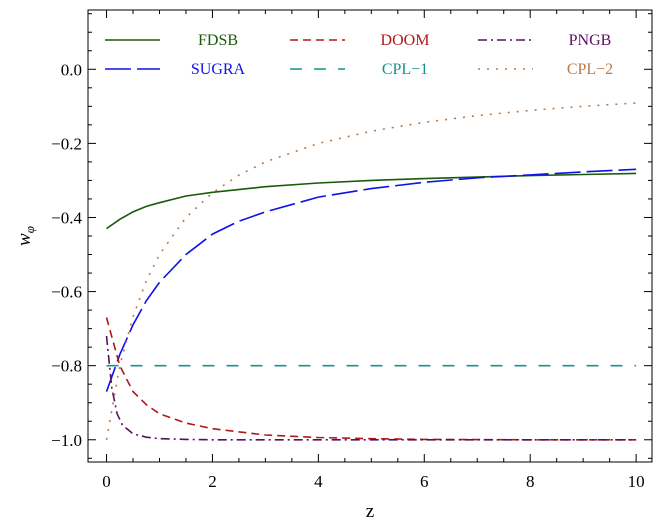  What do you see at coordinates (24, 239) in the screenshot?
I see `y-axis-label-main: w` at bounding box center [24, 239].